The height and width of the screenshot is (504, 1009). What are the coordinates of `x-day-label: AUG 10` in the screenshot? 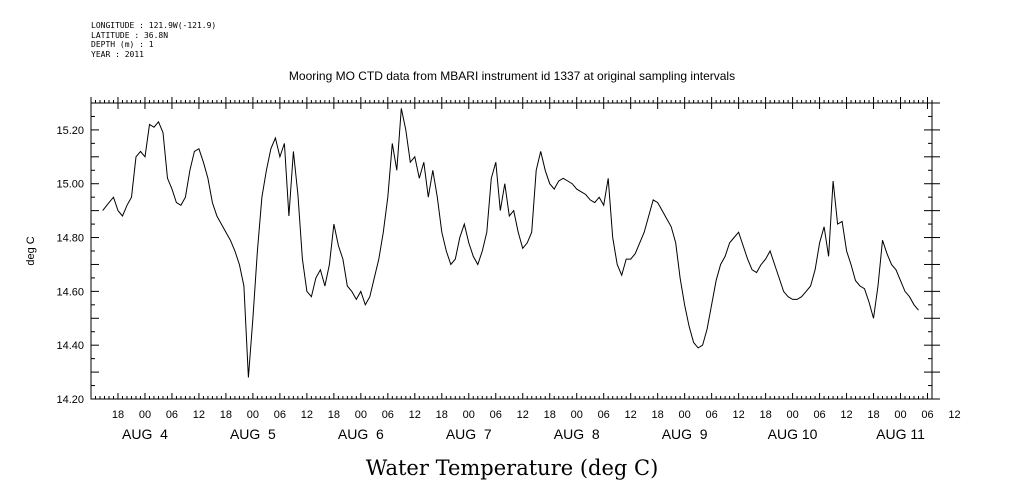 It's located at (793, 434).